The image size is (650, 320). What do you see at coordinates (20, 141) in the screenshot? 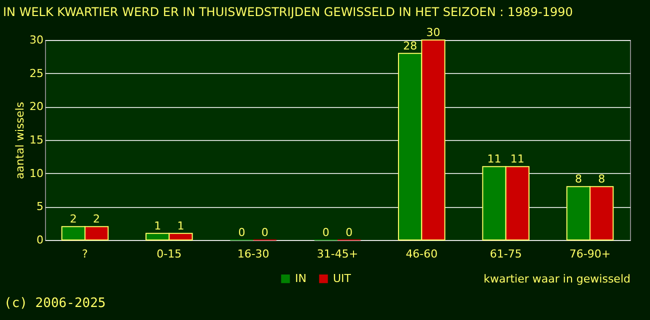
I see `y-axis-title: aantal wissels` at bounding box center [20, 141].